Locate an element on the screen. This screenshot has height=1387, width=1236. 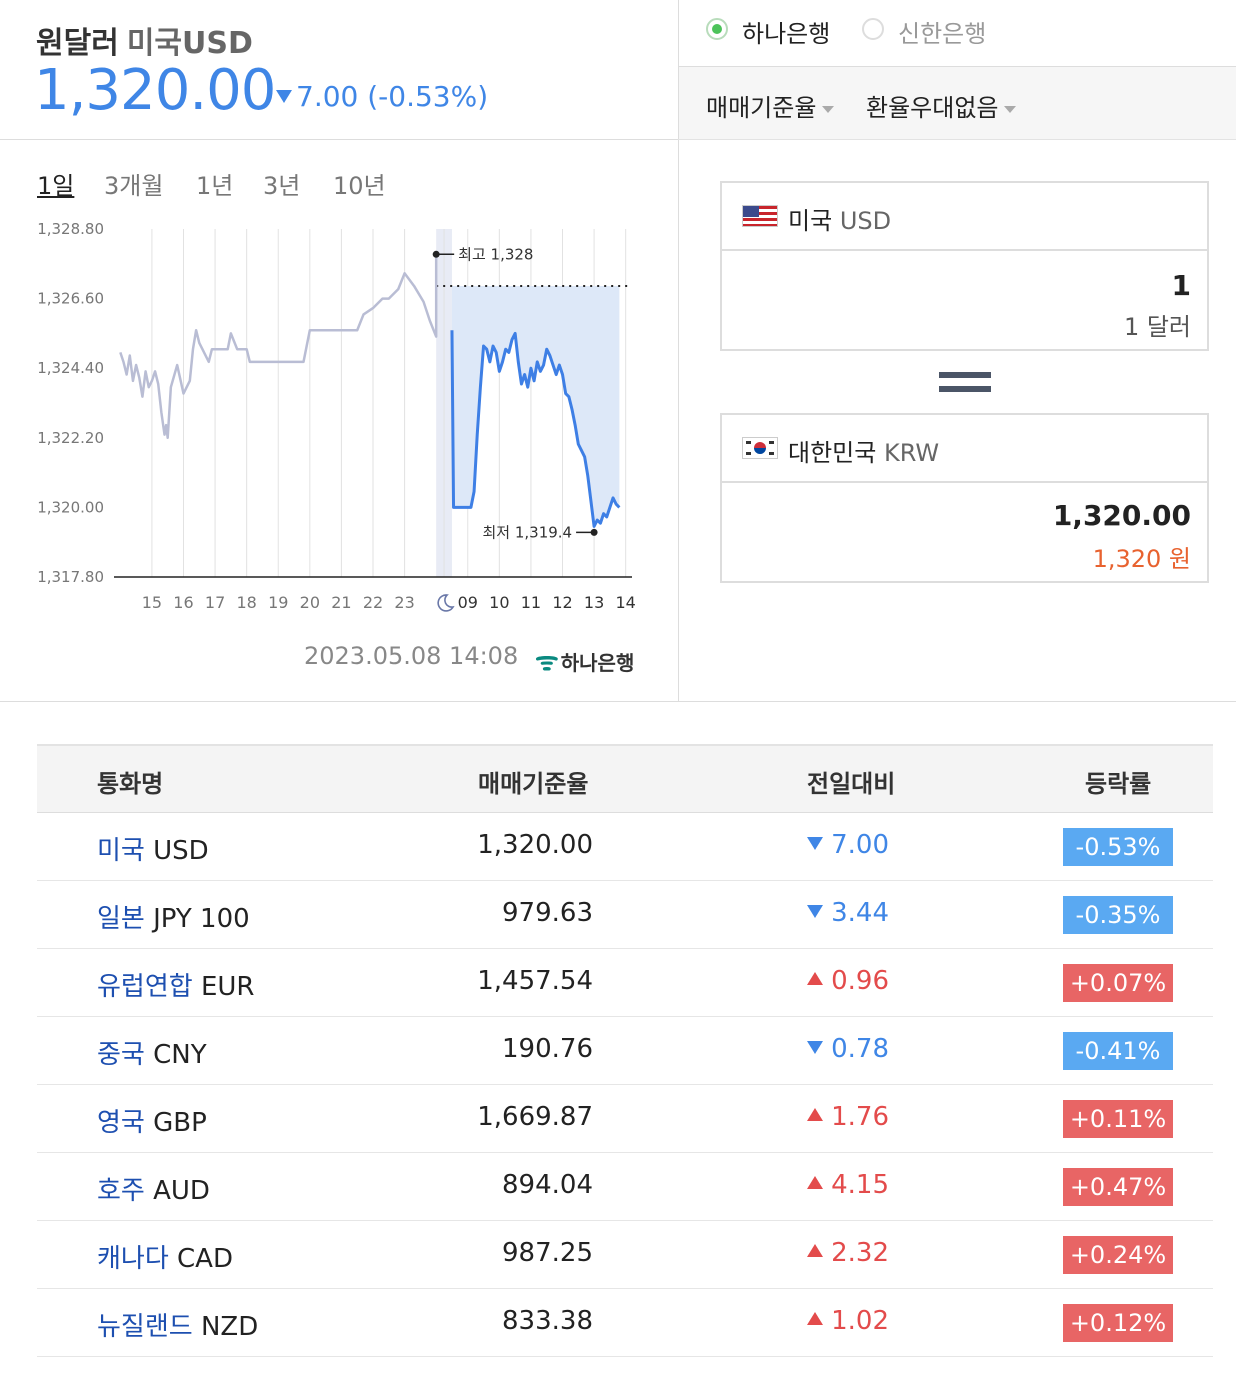
percent-badge: -0.53% is located at coordinates (1118, 847).